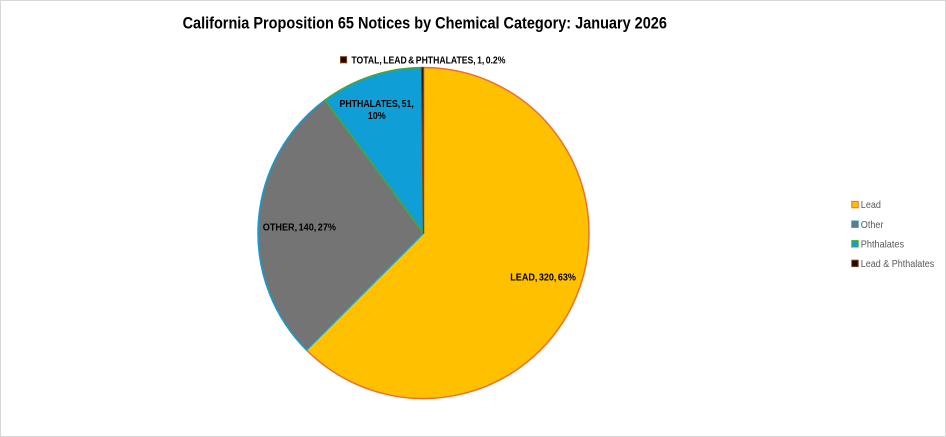  What do you see at coordinates (300, 228) in the screenshot?
I see `svg-text: OTHER, 140, 27%` at bounding box center [300, 228].